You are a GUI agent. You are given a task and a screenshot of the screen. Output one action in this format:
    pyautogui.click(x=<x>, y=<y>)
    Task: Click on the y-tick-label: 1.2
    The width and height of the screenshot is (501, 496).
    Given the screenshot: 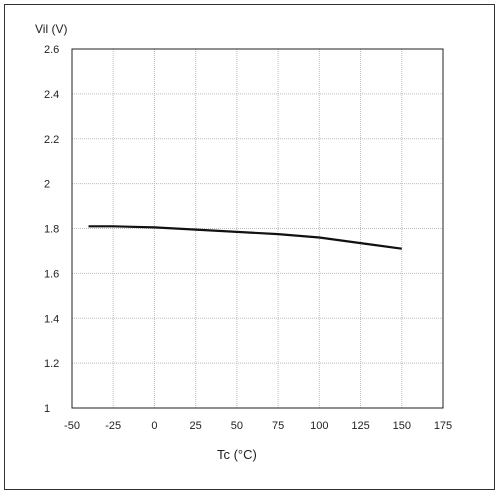 What is the action you would take?
    pyautogui.click(x=51, y=364)
    